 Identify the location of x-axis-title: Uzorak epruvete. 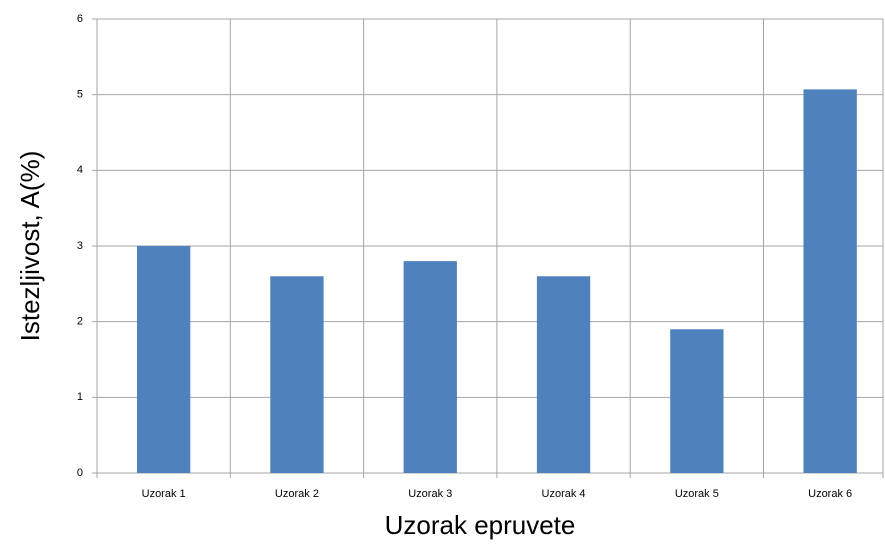
(480, 525).